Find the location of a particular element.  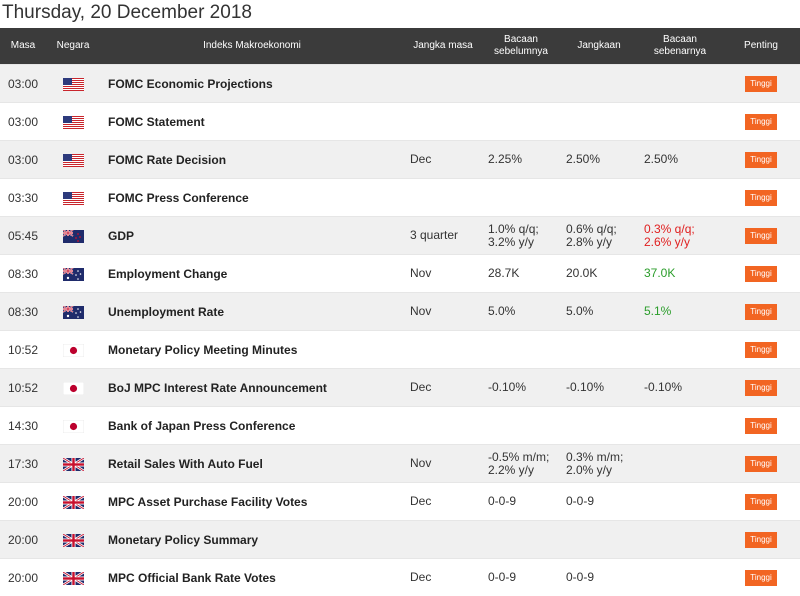

event-name: GDP is located at coordinates (252, 236).